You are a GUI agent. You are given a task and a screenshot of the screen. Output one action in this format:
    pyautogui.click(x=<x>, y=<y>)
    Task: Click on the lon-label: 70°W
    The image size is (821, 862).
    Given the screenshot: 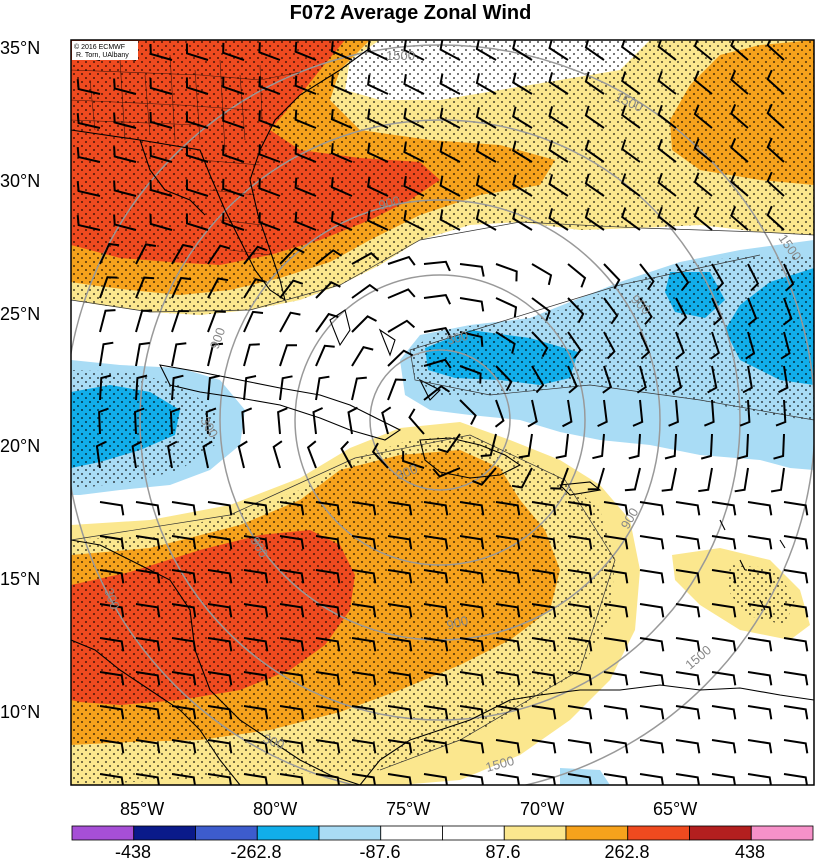 What is the action you would take?
    pyautogui.click(x=542, y=809)
    